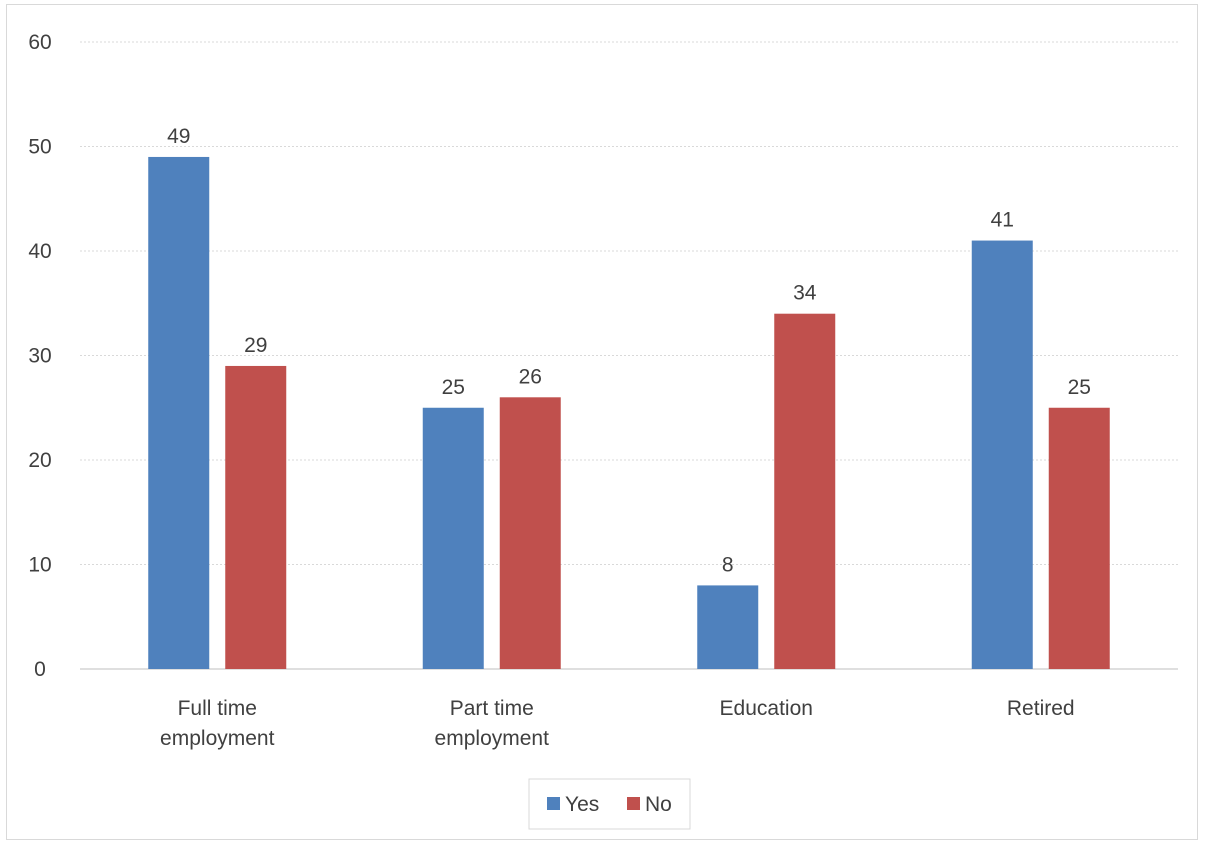 The height and width of the screenshot is (844, 1205). I want to click on legend-swatch-no, so click(633, 803).